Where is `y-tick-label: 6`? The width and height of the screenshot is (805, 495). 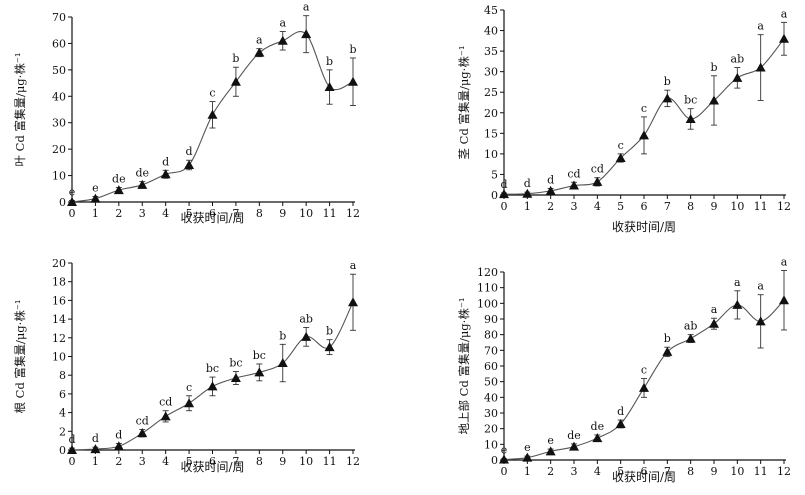 y-tick-label: 6 is located at coordinates (62, 394).